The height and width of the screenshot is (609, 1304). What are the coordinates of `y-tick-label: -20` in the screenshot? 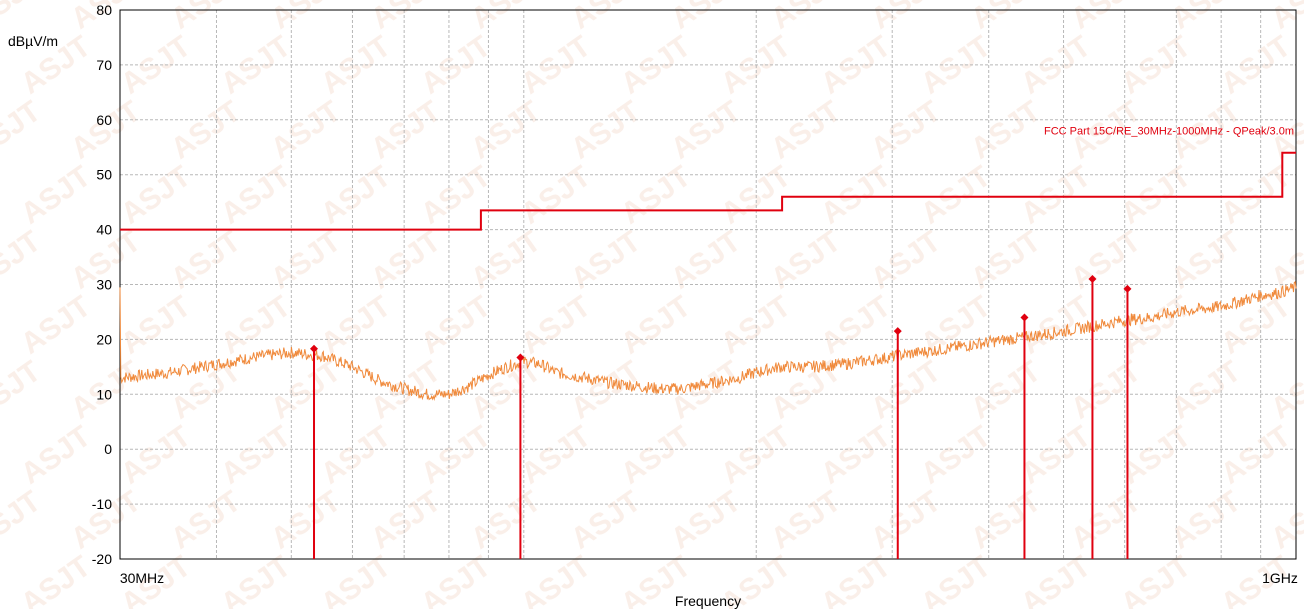 It's located at (102, 559).